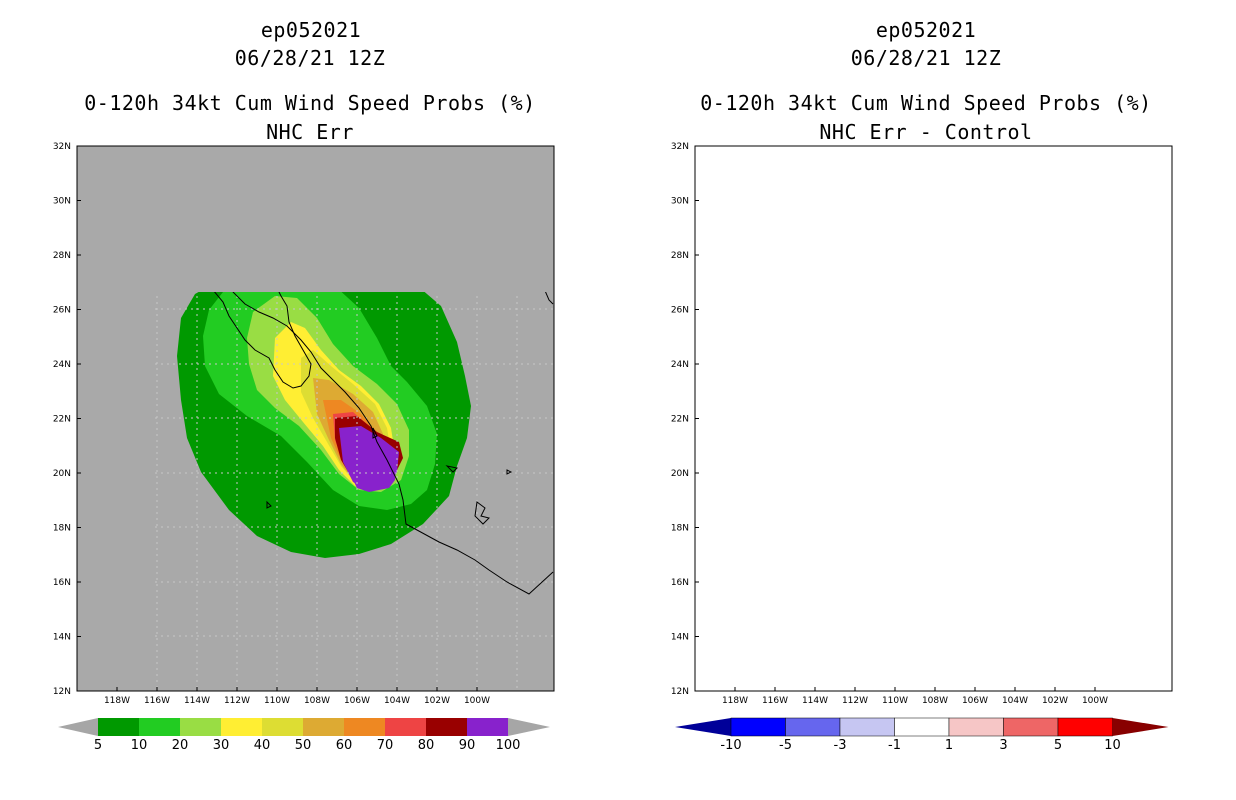  I want to click on left-lat-label: 20N, so click(62, 474).